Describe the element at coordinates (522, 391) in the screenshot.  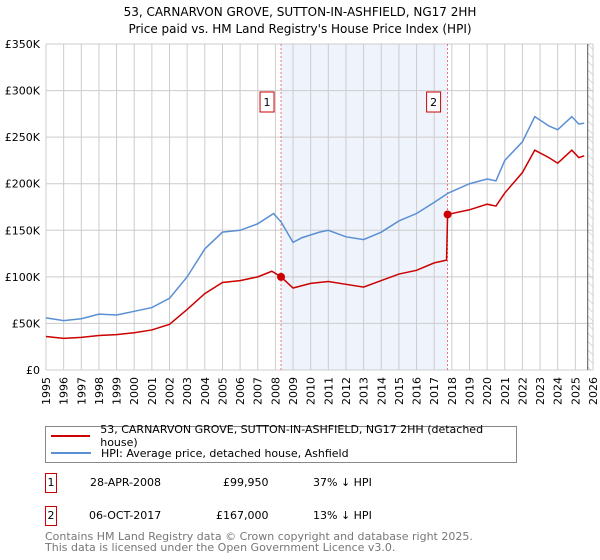
I see `x-tick-label: 2022` at that location.